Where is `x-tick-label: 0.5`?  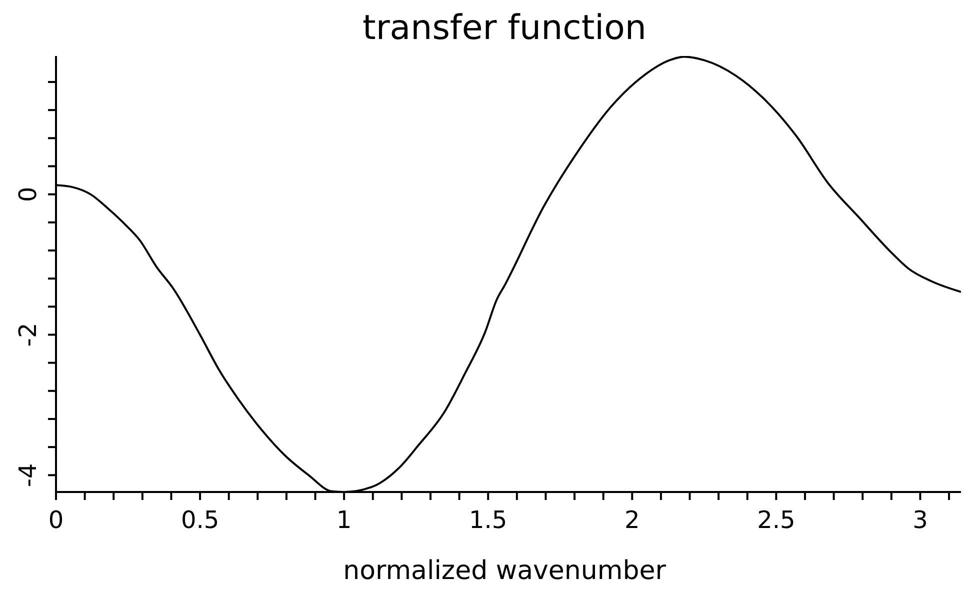 x-tick-label: 0.5 is located at coordinates (200, 520).